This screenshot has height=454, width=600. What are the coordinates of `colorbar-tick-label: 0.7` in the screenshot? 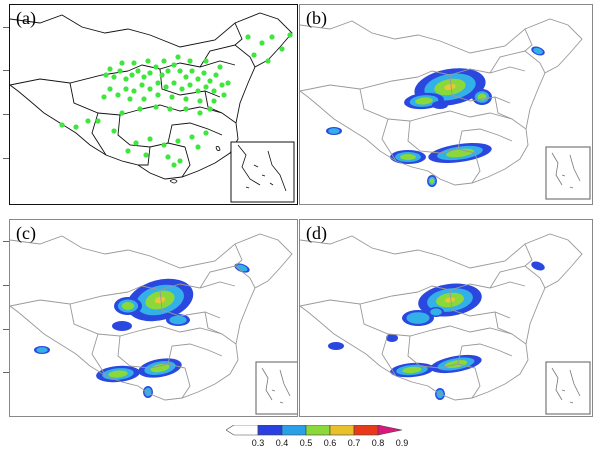 It's located at (354, 443).